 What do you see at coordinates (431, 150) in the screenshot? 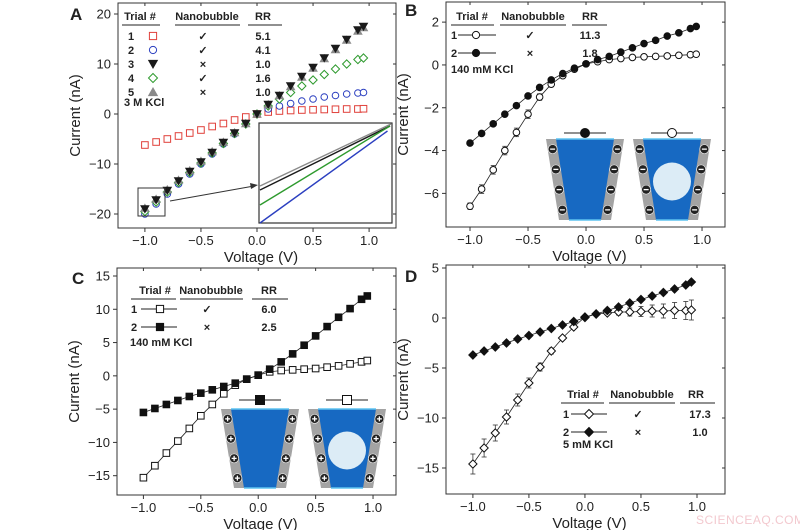
I see `y-tick-label: −4` at bounding box center [431, 150].